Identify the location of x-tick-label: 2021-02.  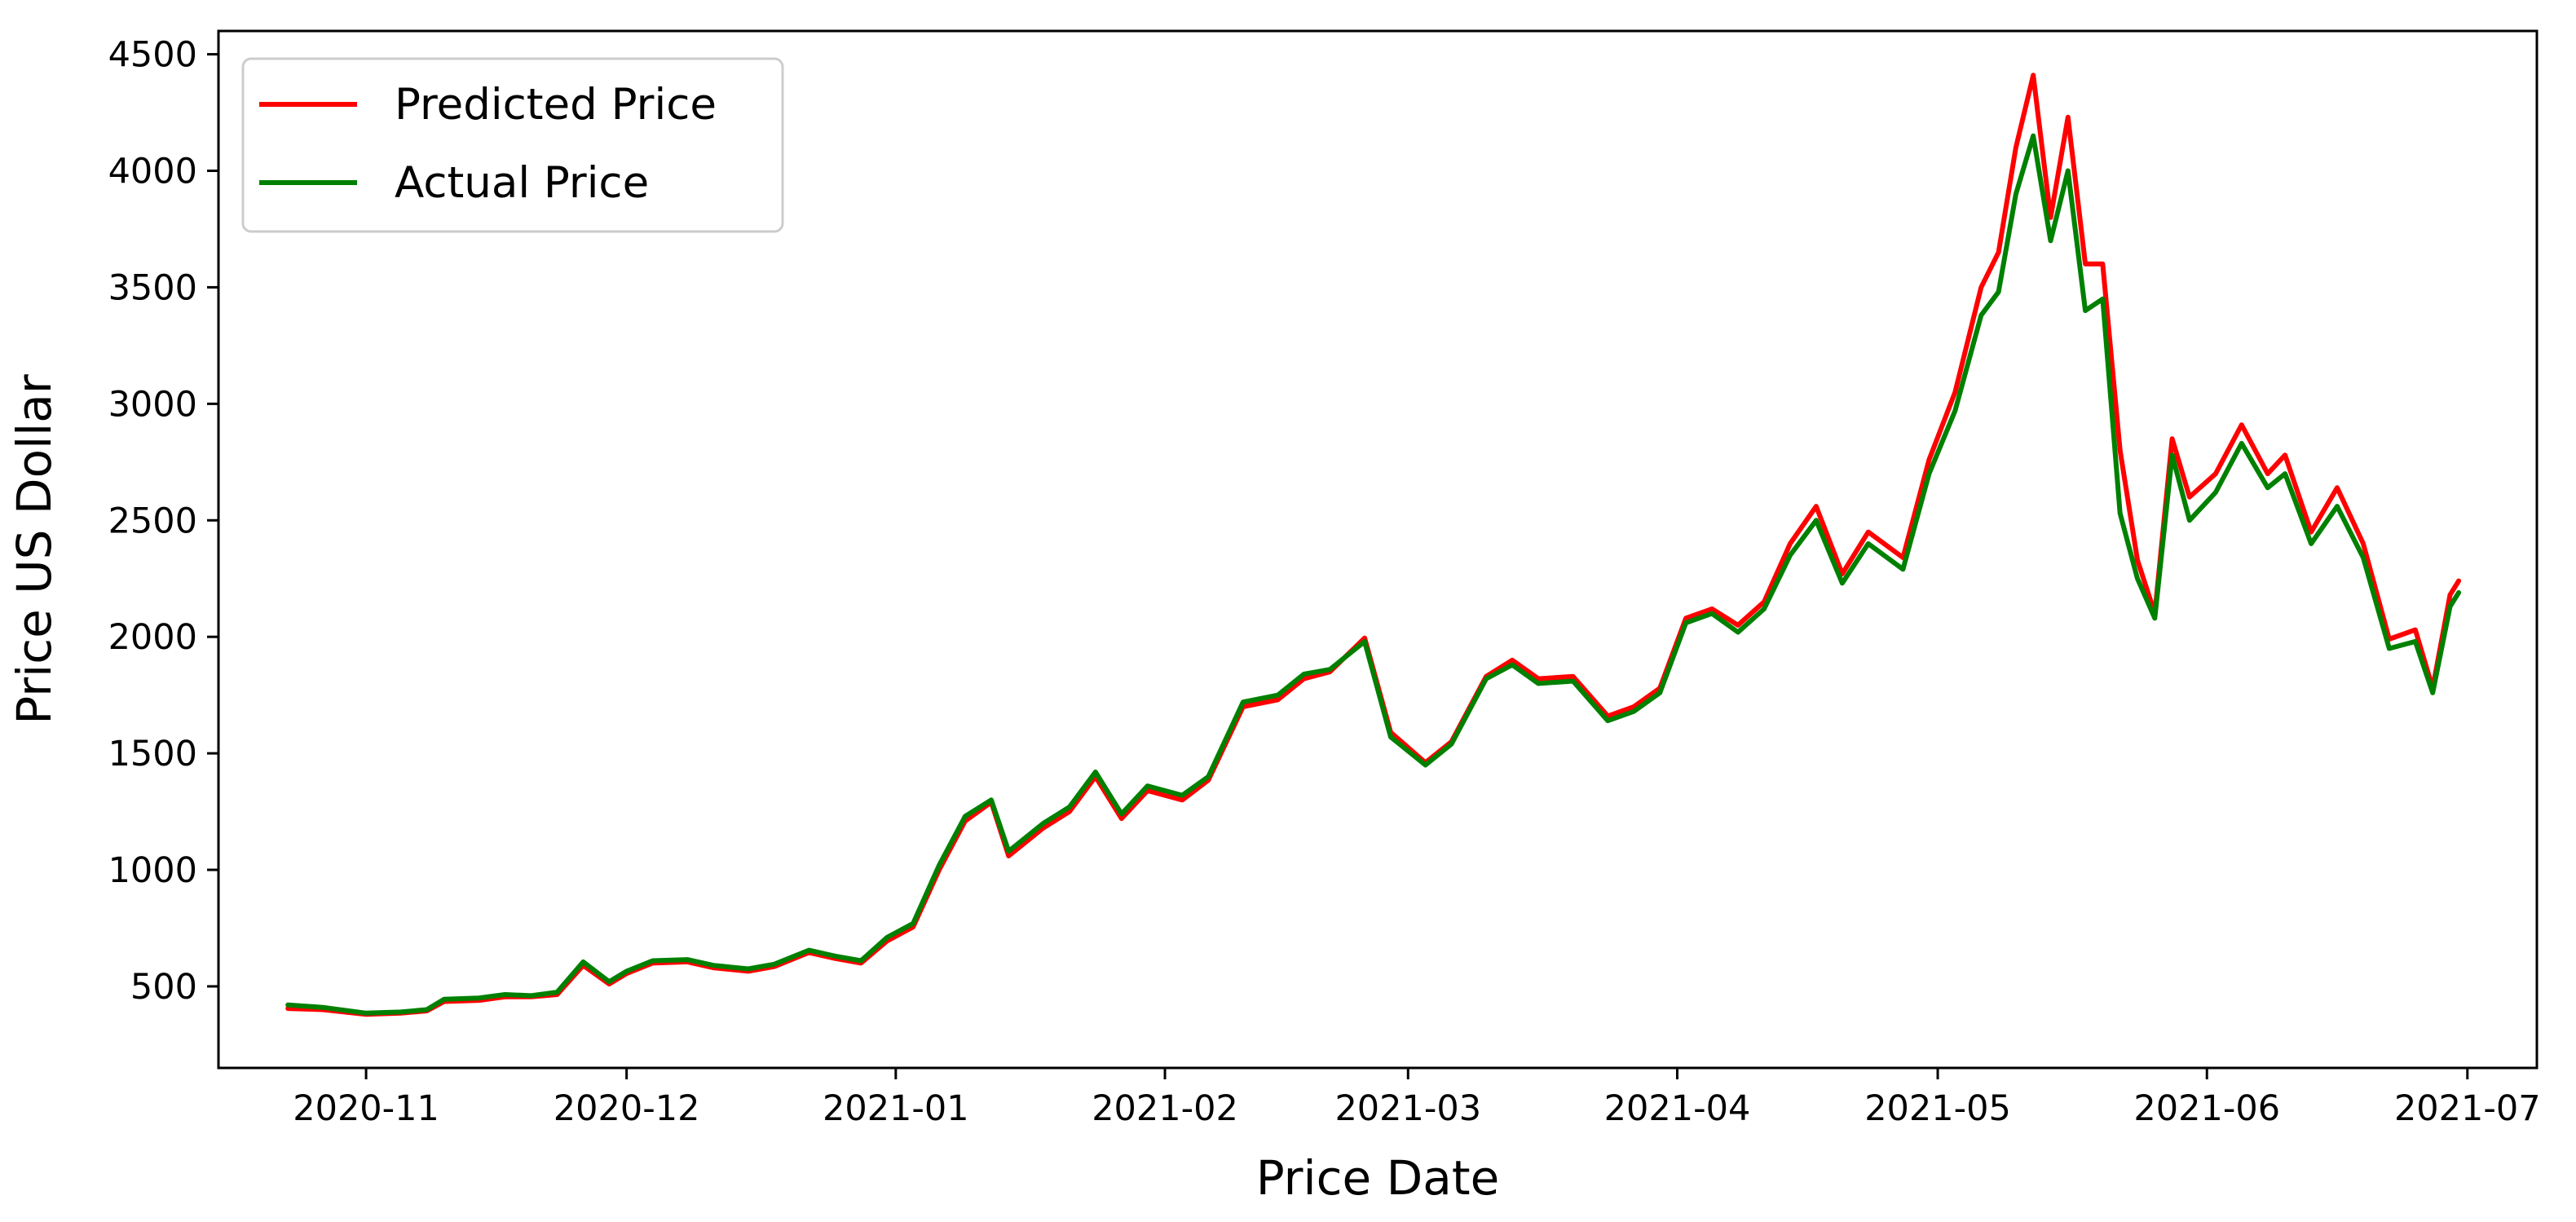
(1165, 1108).